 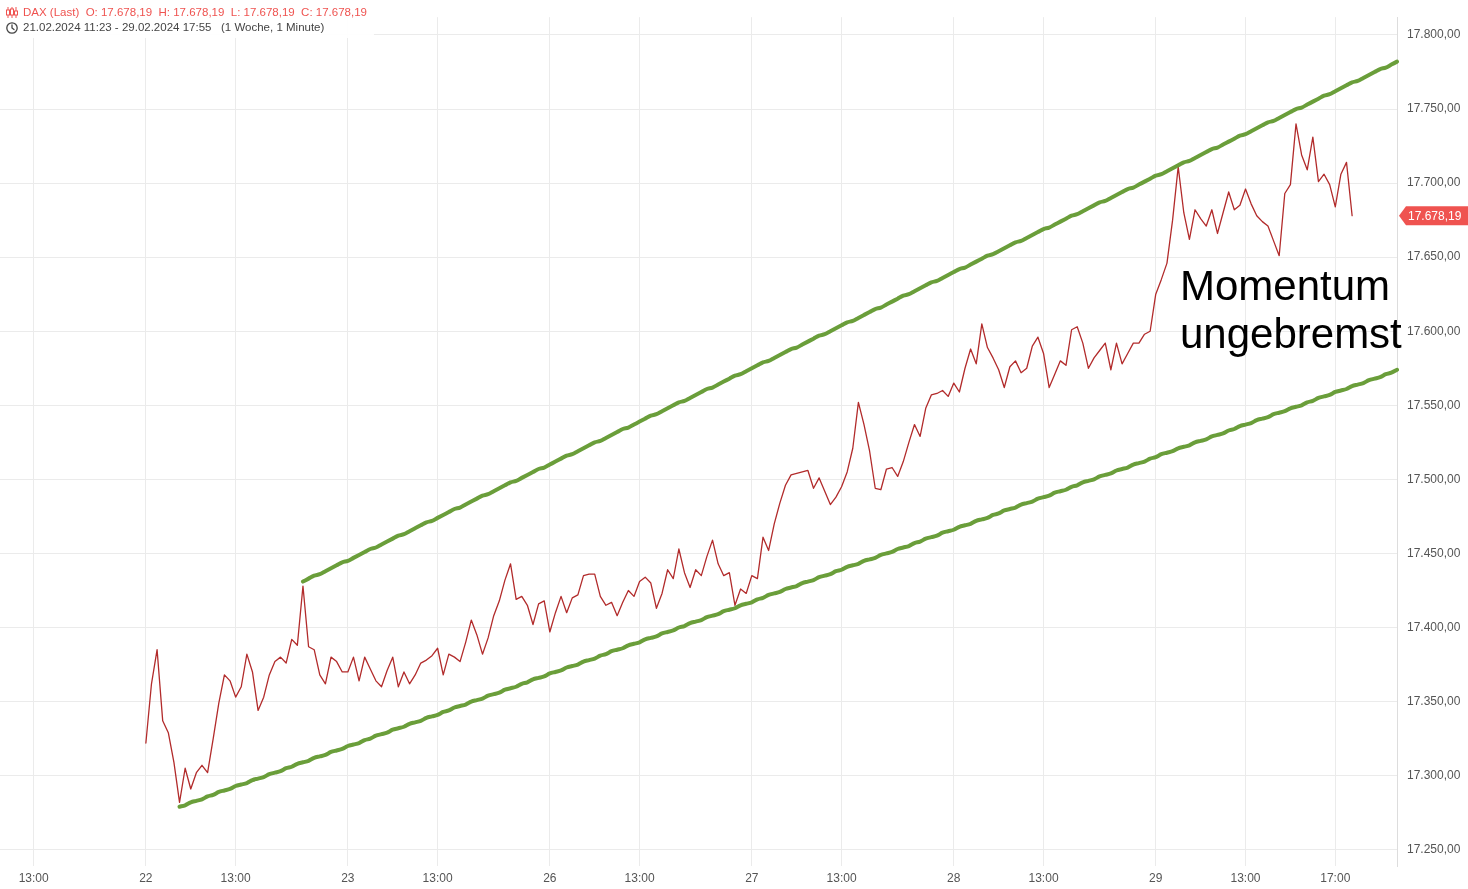 What do you see at coordinates (1434, 182) in the screenshot?
I see `y-tick-label: 17.700,00` at bounding box center [1434, 182].